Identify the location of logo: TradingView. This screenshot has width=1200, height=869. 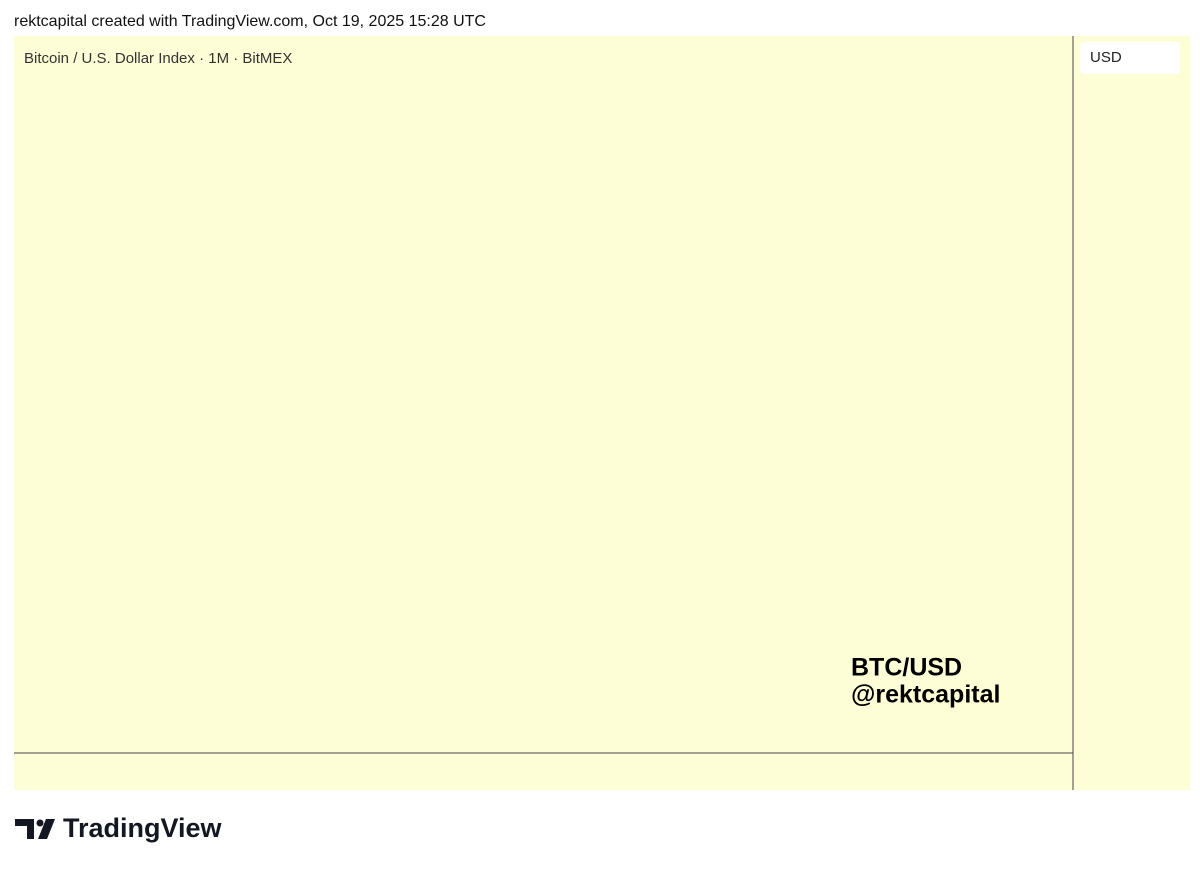
(119, 828).